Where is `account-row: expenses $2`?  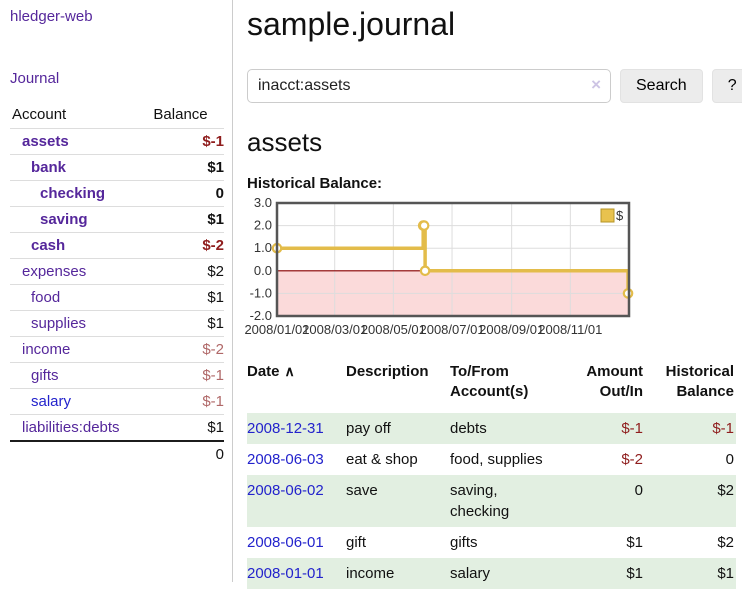 account-row: expenses $2 is located at coordinates (117, 271).